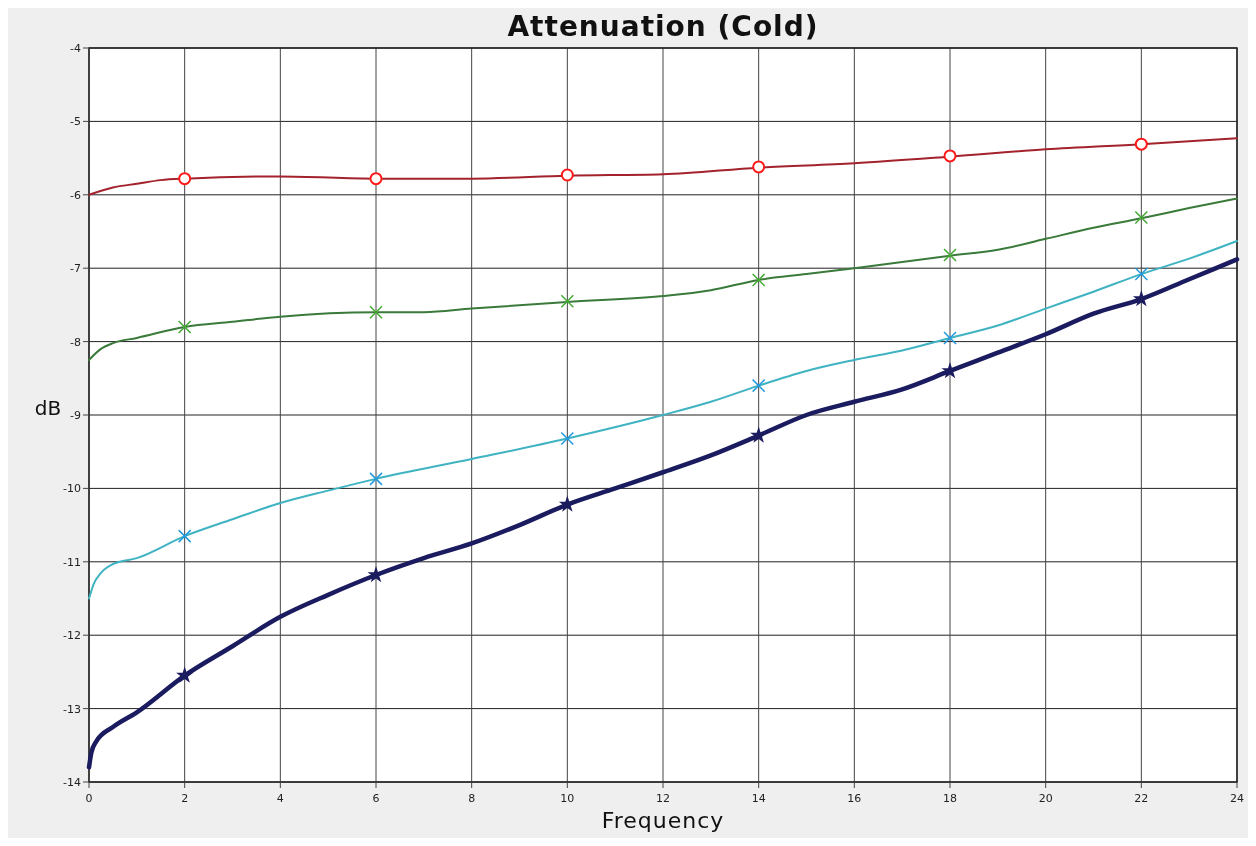  Describe the element at coordinates (1237, 798) in the screenshot. I see `x-tick-label: 24` at that location.